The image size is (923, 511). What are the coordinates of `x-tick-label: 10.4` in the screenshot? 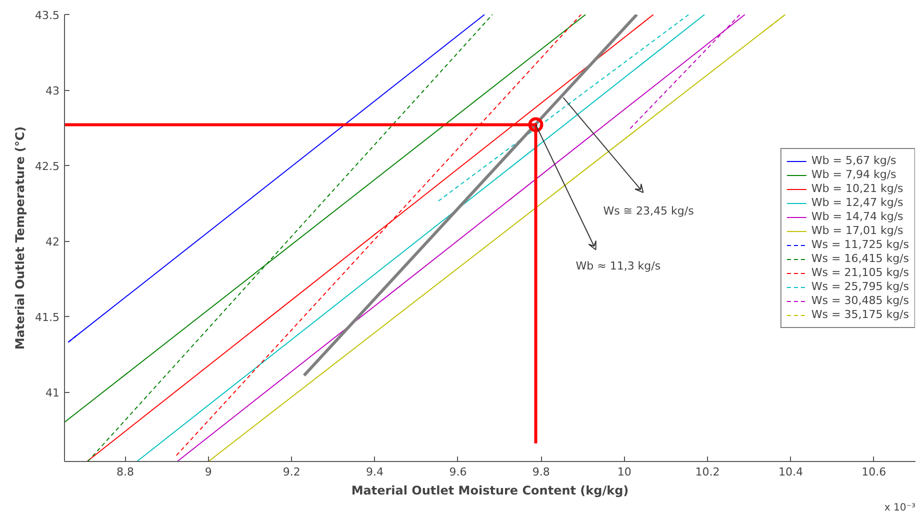 It's located at (790, 472).